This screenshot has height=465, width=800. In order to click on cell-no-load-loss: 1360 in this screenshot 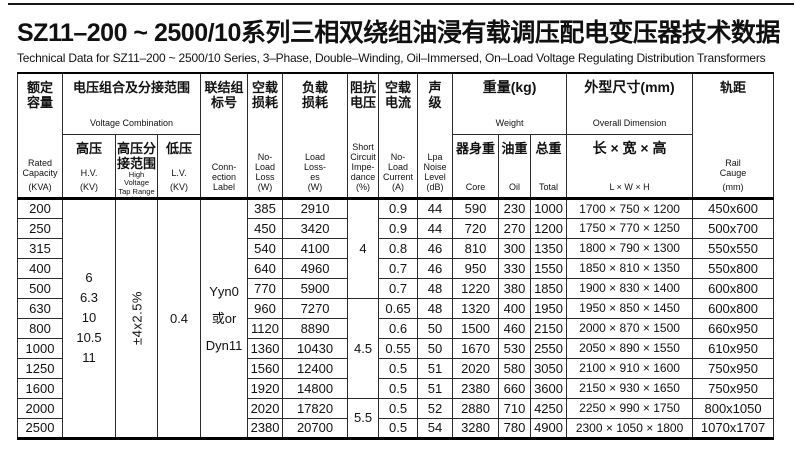, I will do `click(265, 348)`.